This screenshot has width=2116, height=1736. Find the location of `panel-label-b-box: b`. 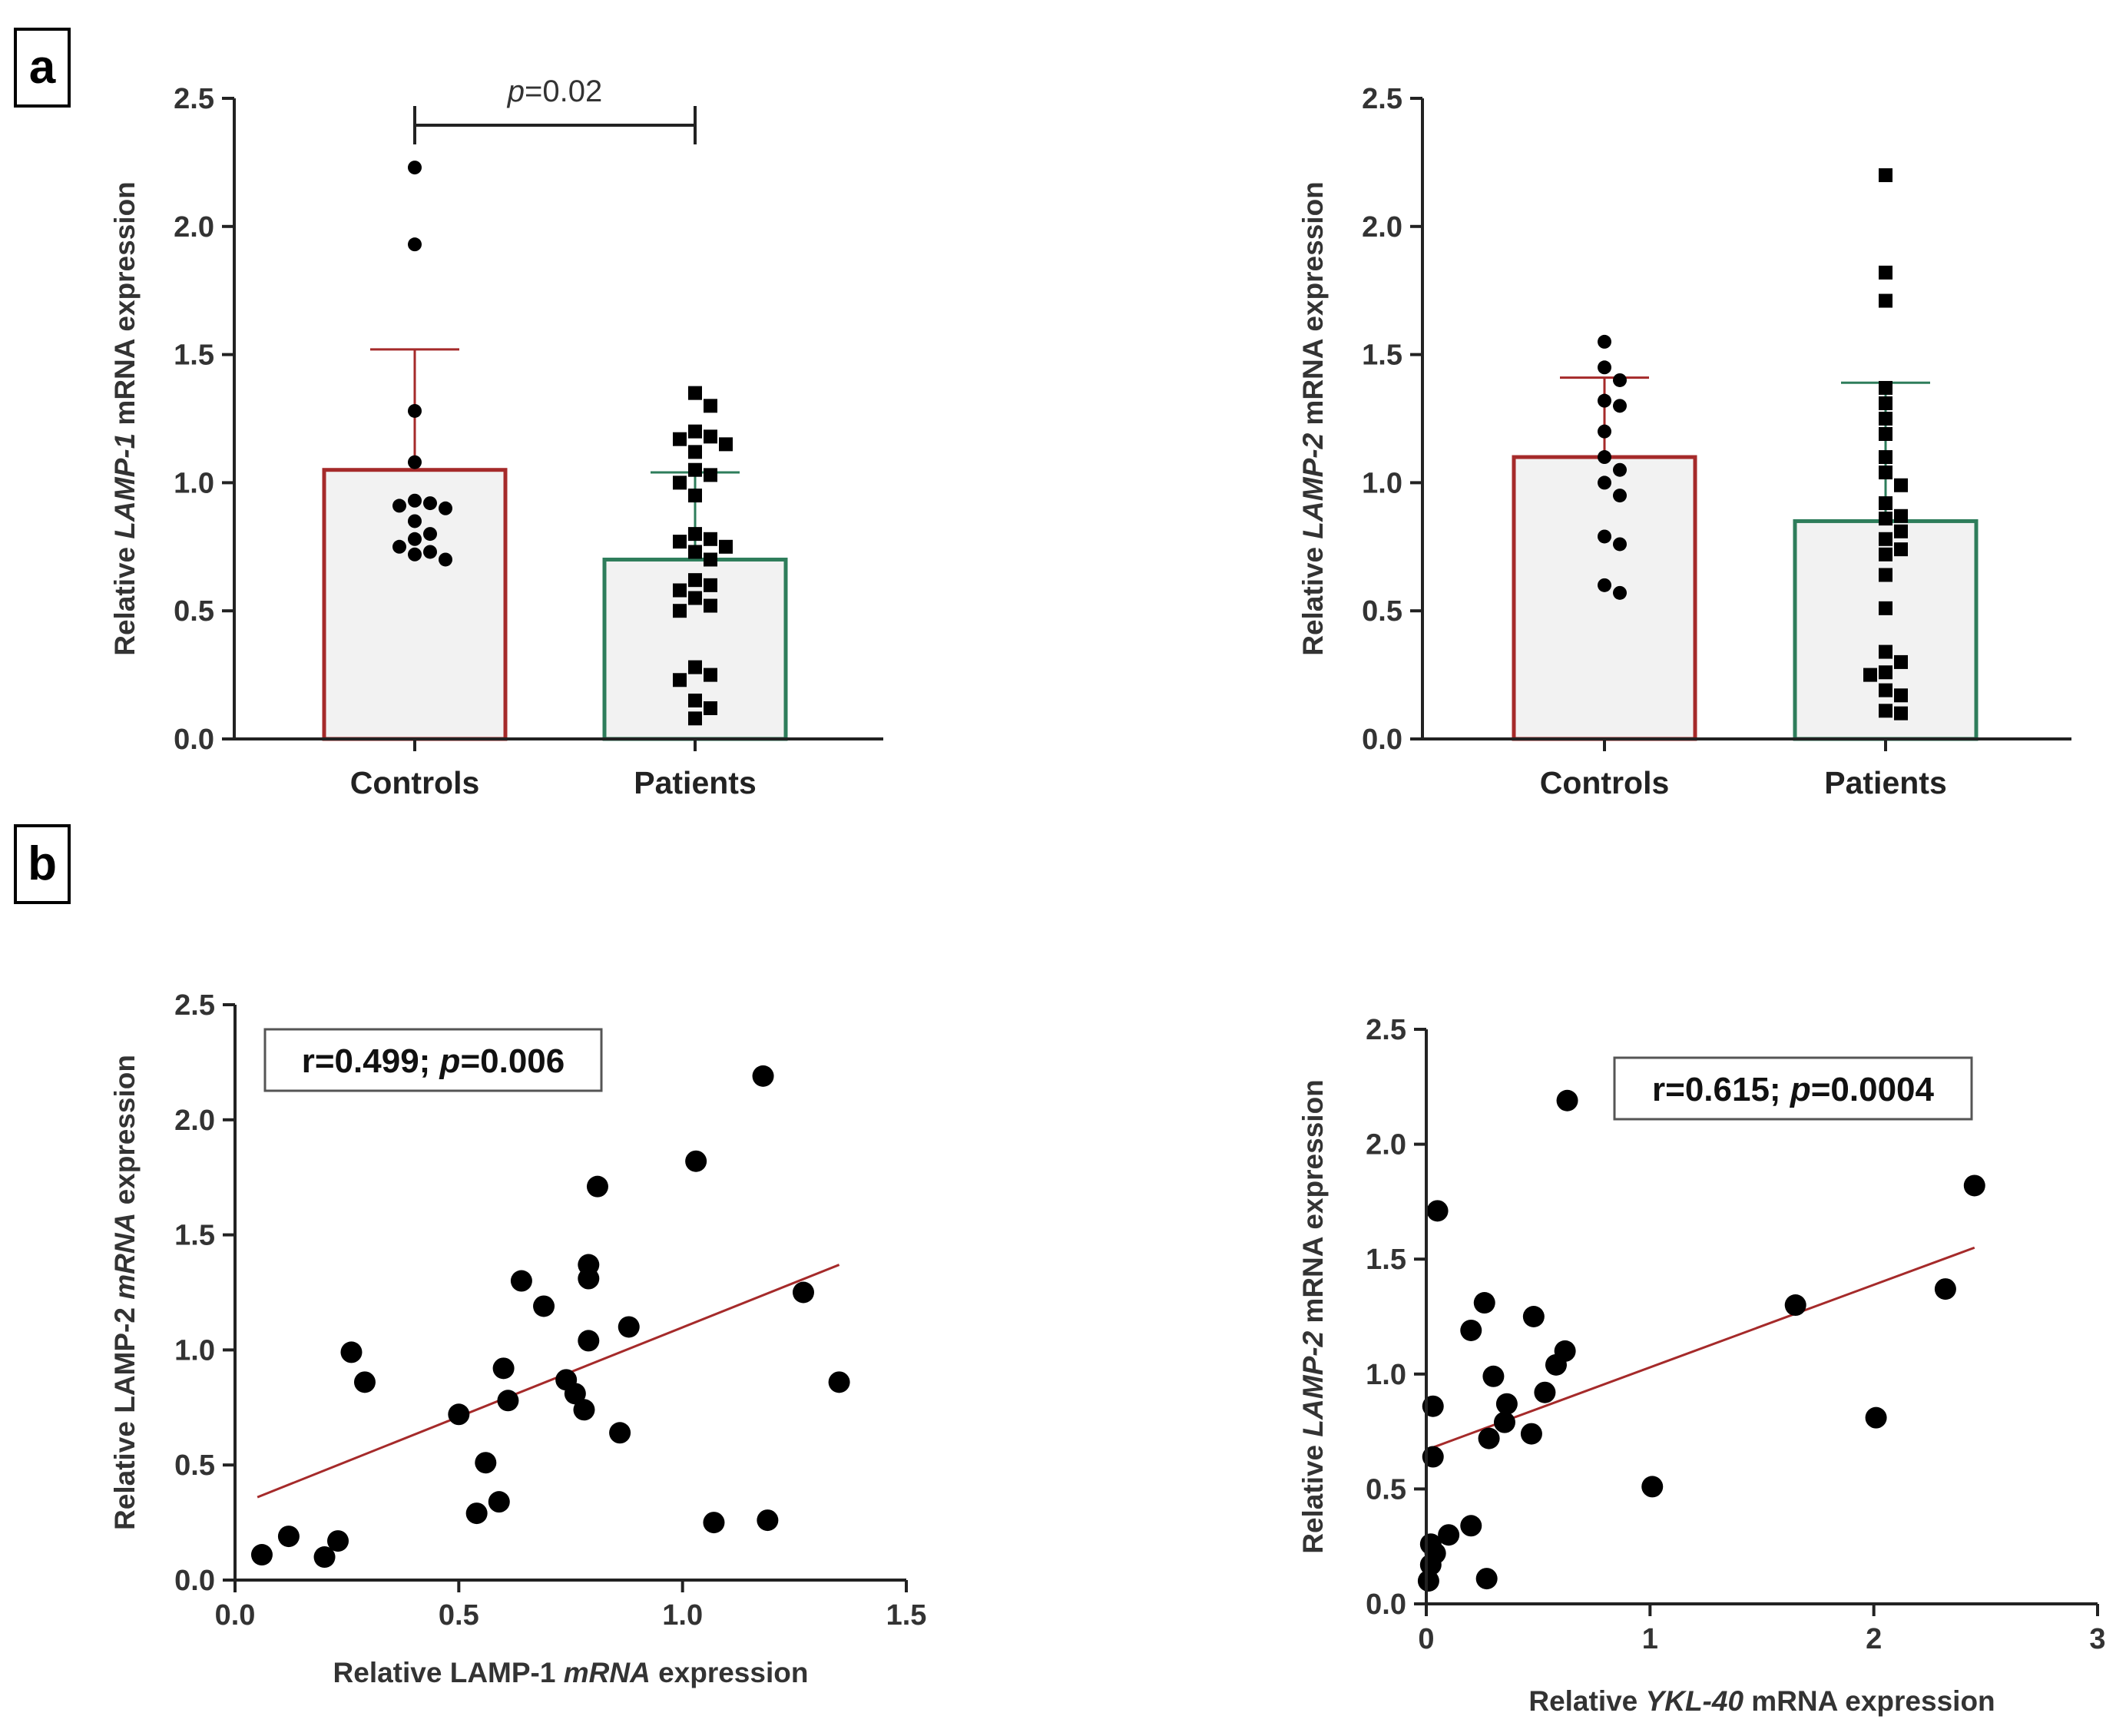

panel-label-b-box: b is located at coordinates (42, 864).